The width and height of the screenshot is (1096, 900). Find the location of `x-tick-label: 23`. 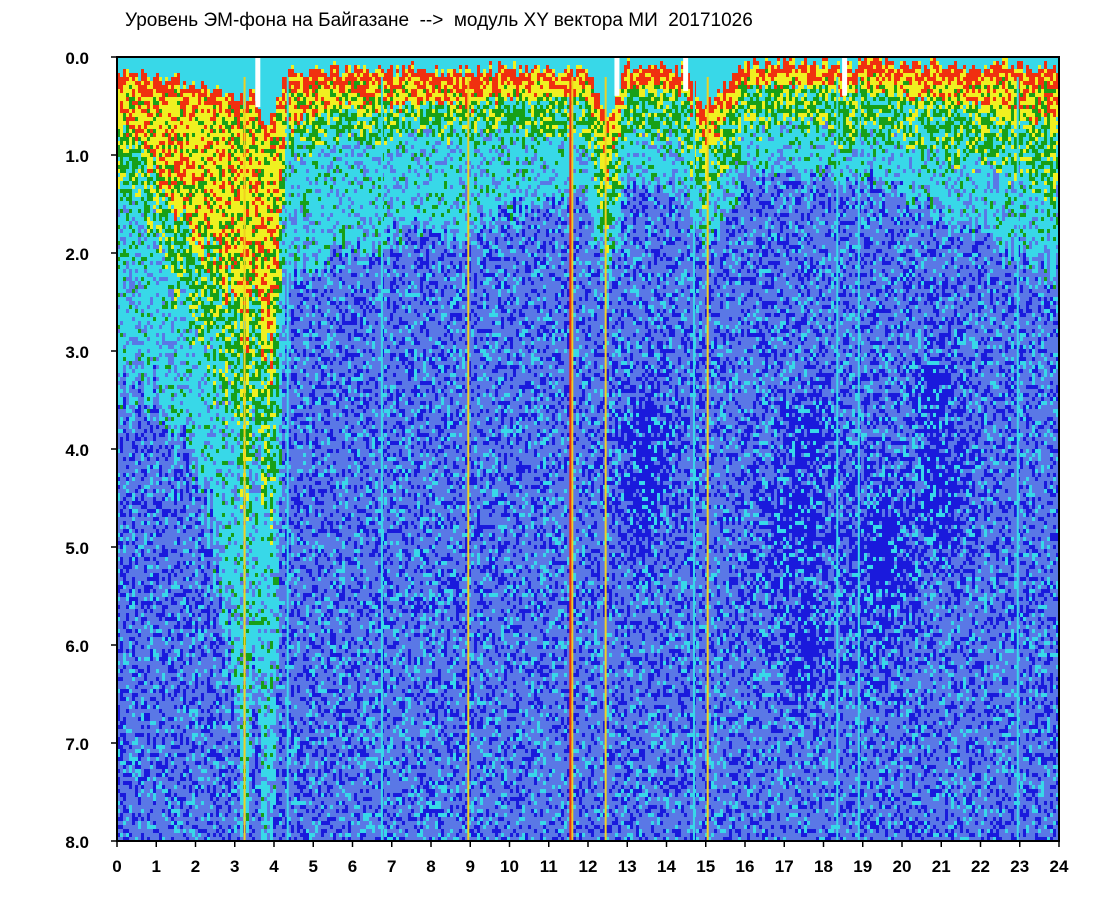

x-tick-label: 23 is located at coordinates (1019, 866).